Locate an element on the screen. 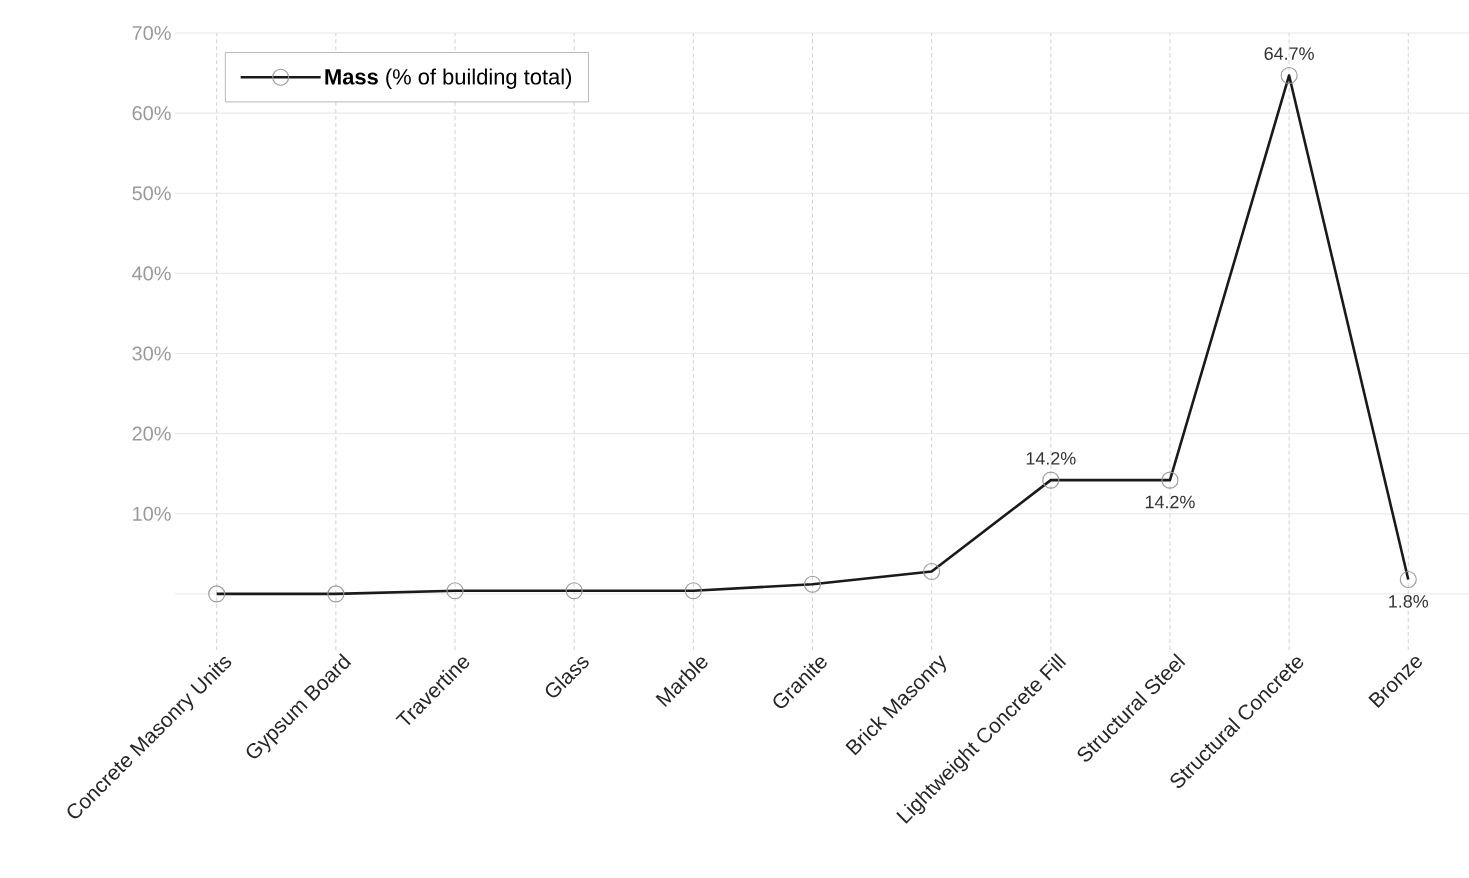 The height and width of the screenshot is (878, 1469). data-label: 64.7% is located at coordinates (1289, 53).